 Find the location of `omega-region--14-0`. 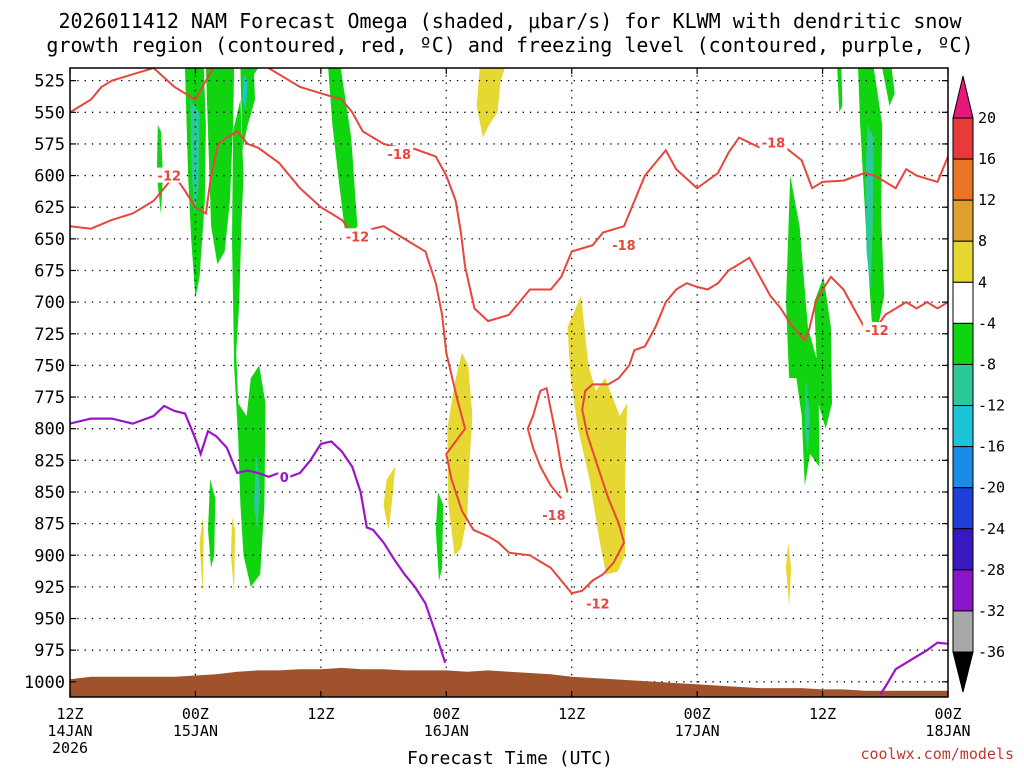

omega-region--14-0 is located at coordinates (245, 93).